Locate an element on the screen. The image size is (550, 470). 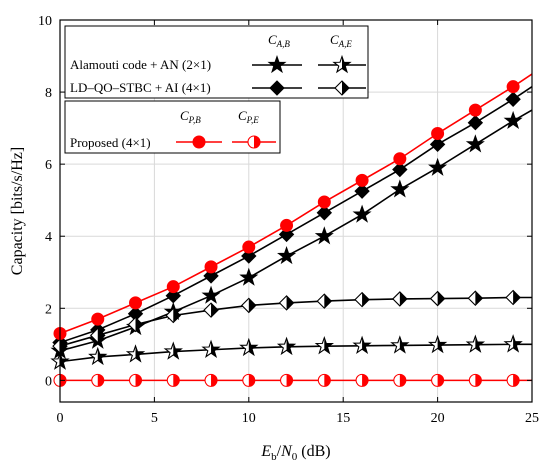
x-tick-label: 0 is located at coordinates (60, 418).